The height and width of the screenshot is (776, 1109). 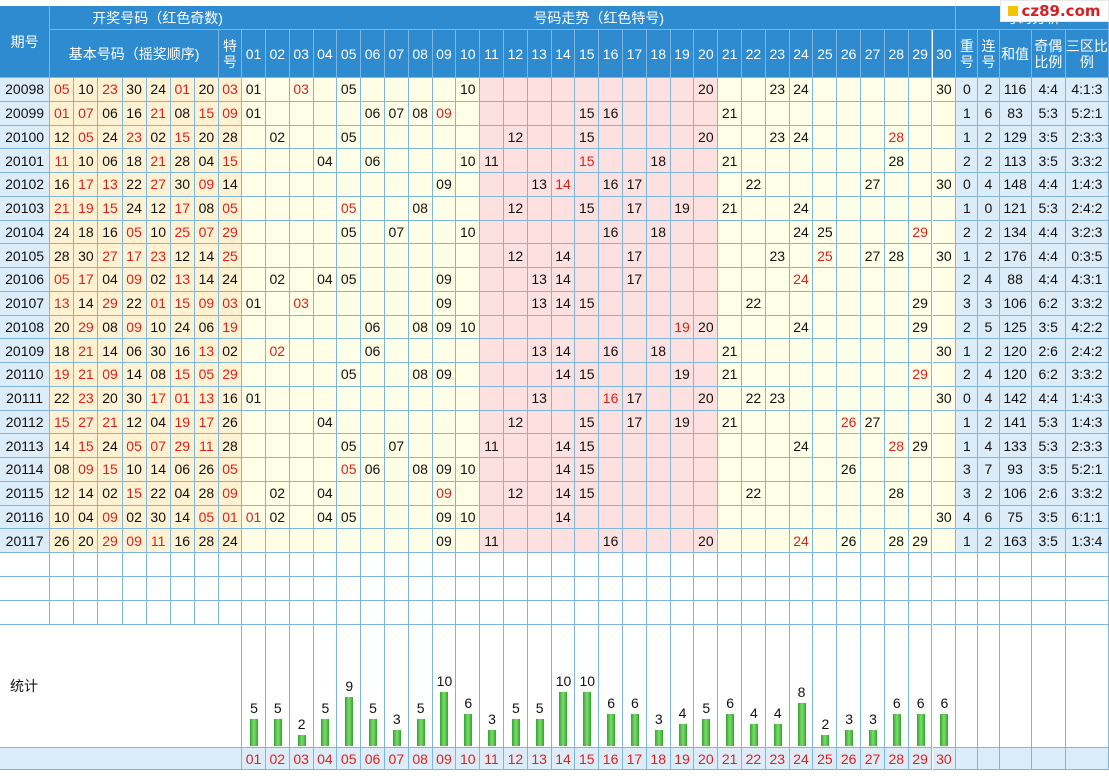 What do you see at coordinates (635, 759) in the screenshot?
I see `stats-axis-label: 17` at bounding box center [635, 759].